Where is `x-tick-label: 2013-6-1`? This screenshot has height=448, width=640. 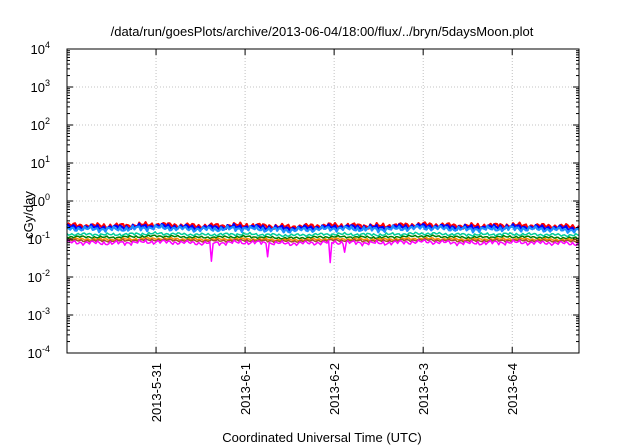
x-tick-label: 2013-6-1 is located at coordinates (245, 389).